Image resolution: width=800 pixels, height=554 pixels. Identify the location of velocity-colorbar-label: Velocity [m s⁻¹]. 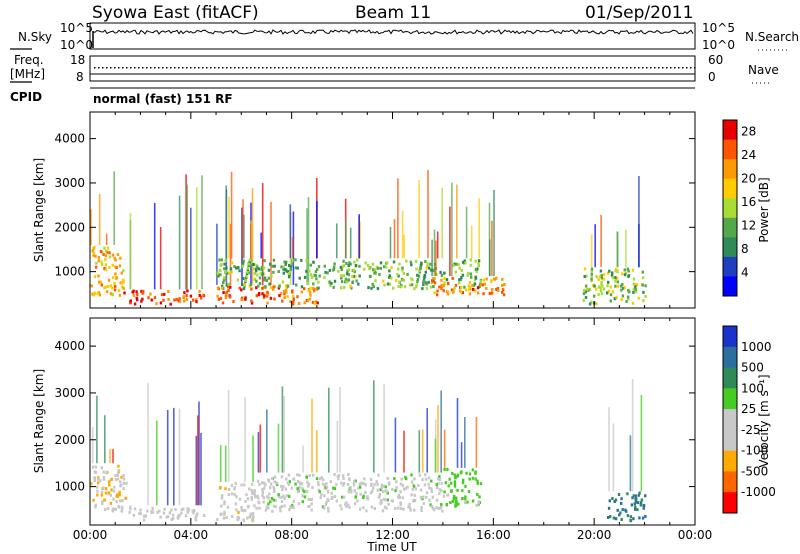
(764, 420).